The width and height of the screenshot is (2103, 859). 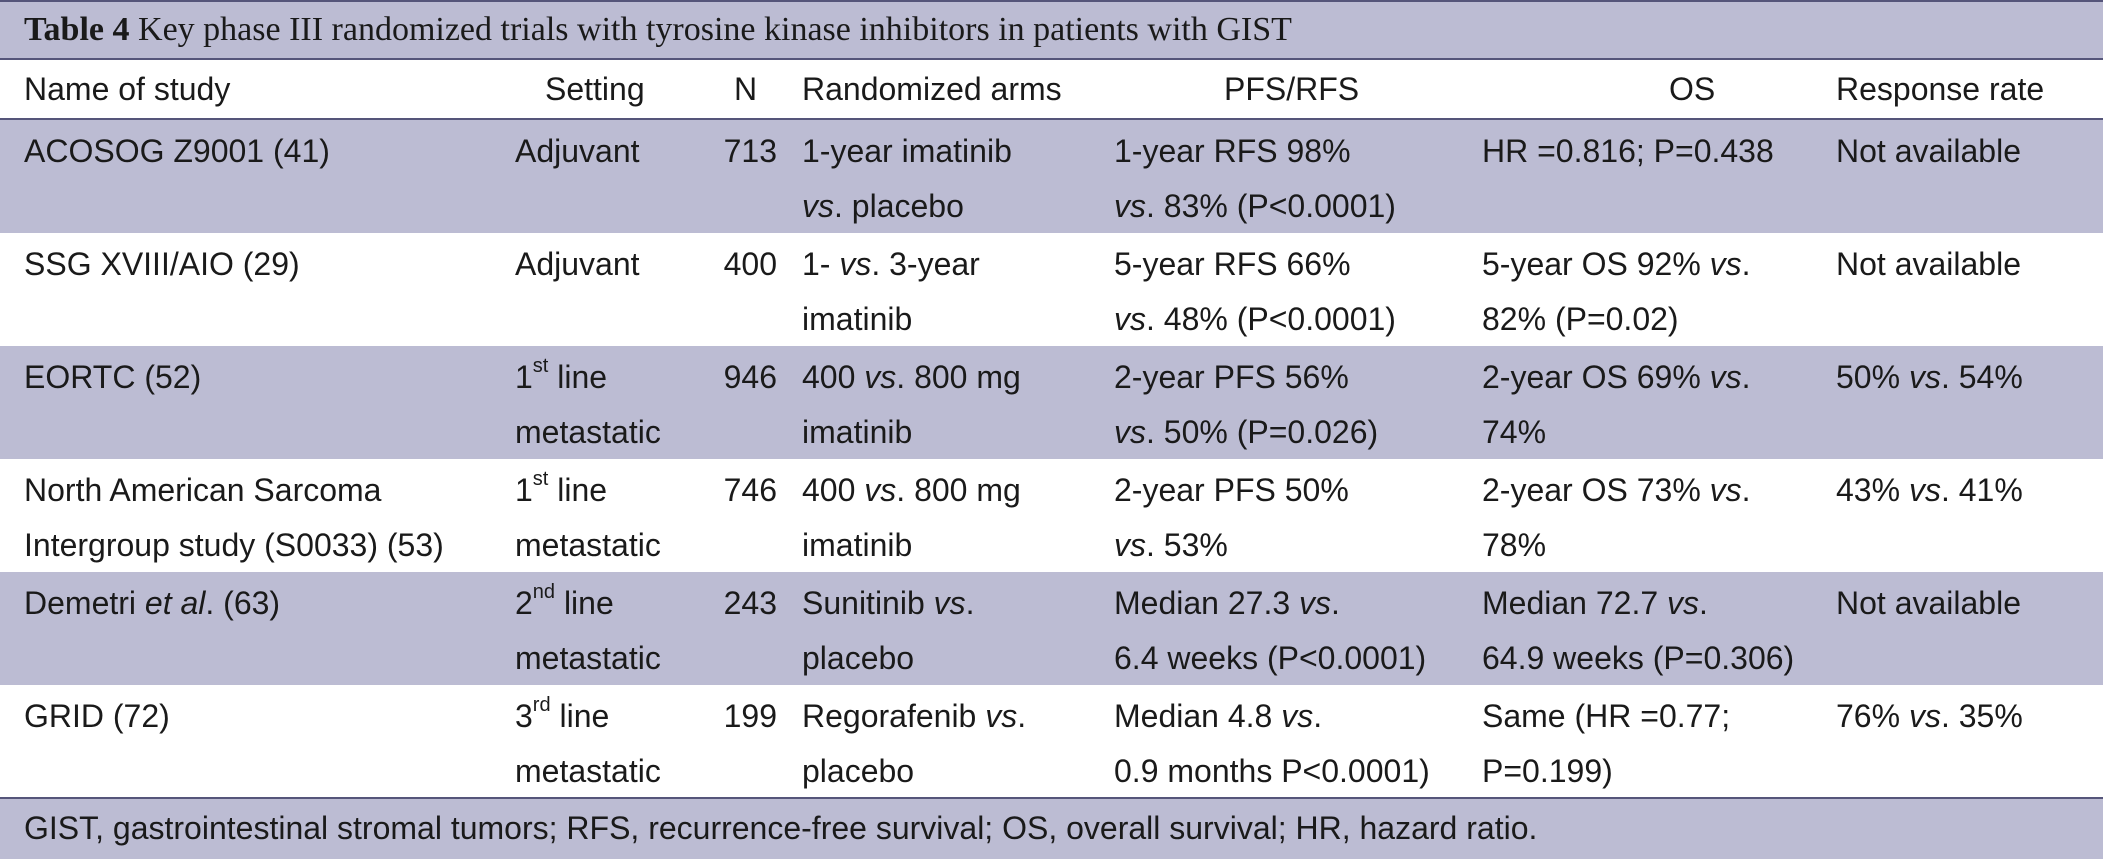 I want to click on cell-randomized-arms: Regorafenib vs. placebo, so click(x=914, y=744).